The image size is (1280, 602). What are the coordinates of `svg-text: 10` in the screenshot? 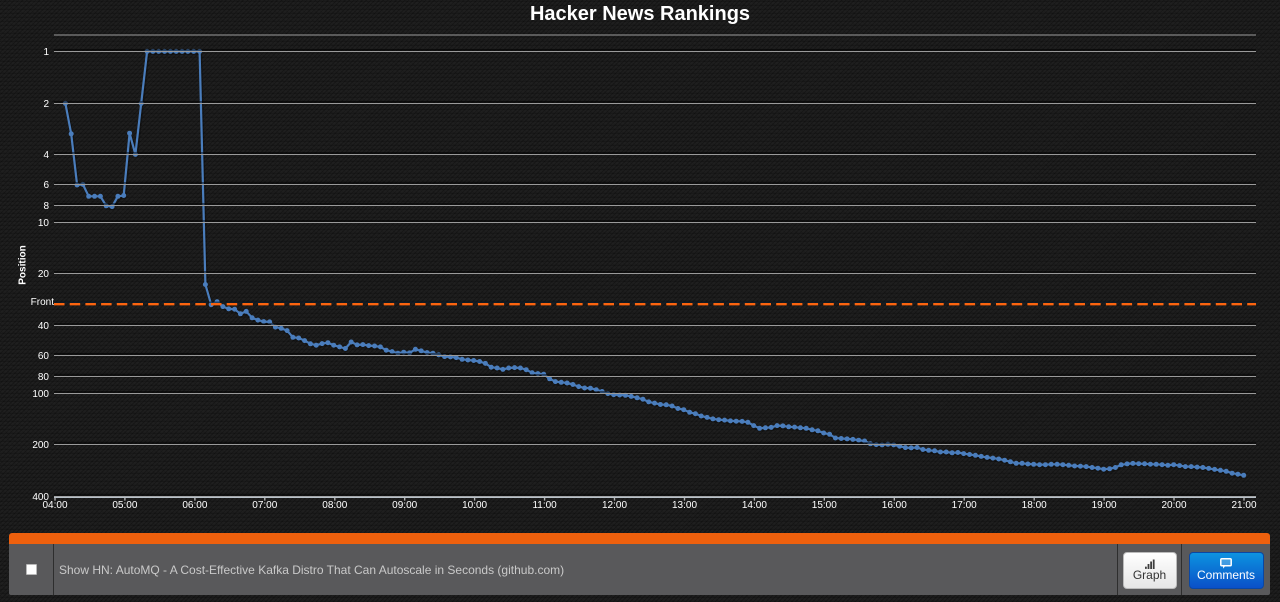 It's located at (44, 223).